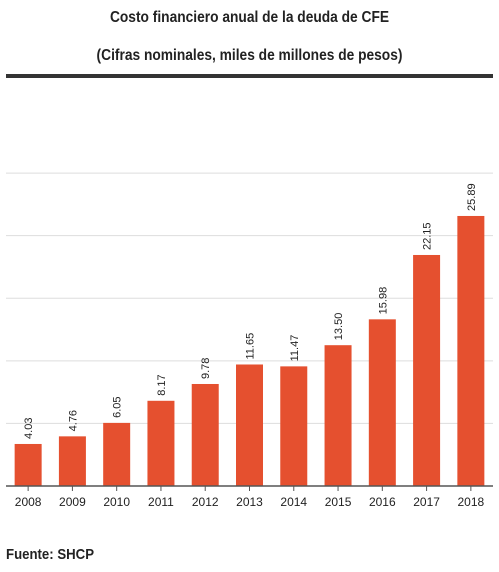 This screenshot has width=499, height=572. I want to click on data-label-2012: 9.78, so click(206, 368).